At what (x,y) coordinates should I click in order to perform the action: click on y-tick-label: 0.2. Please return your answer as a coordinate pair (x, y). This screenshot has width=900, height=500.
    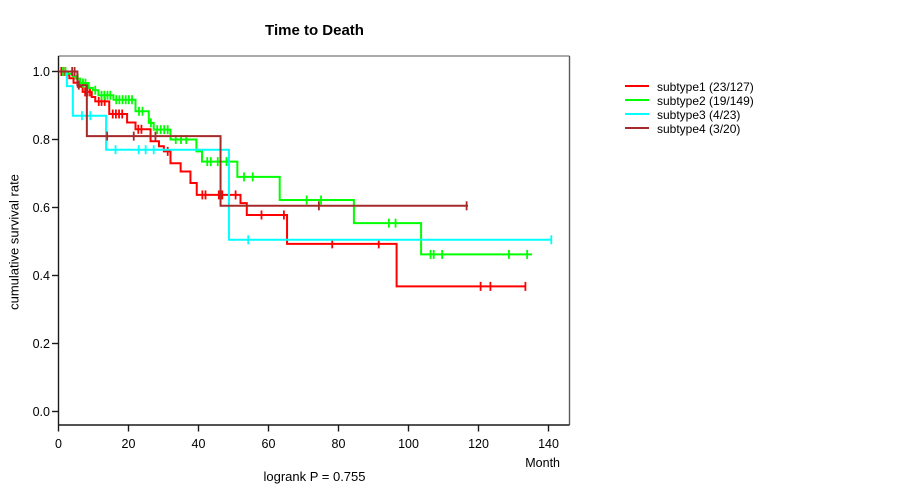
    Looking at the image, I should click on (41, 344).